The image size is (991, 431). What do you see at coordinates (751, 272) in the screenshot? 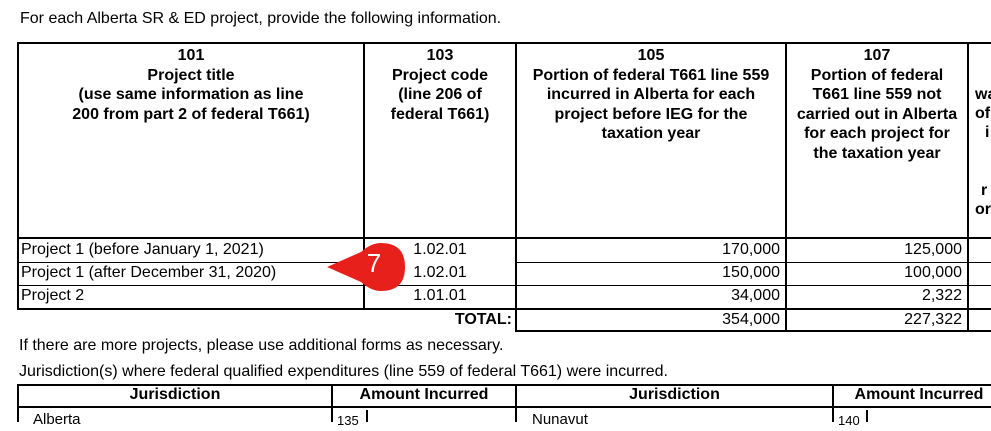
I see `amount-105-cell: 150,000` at bounding box center [751, 272].